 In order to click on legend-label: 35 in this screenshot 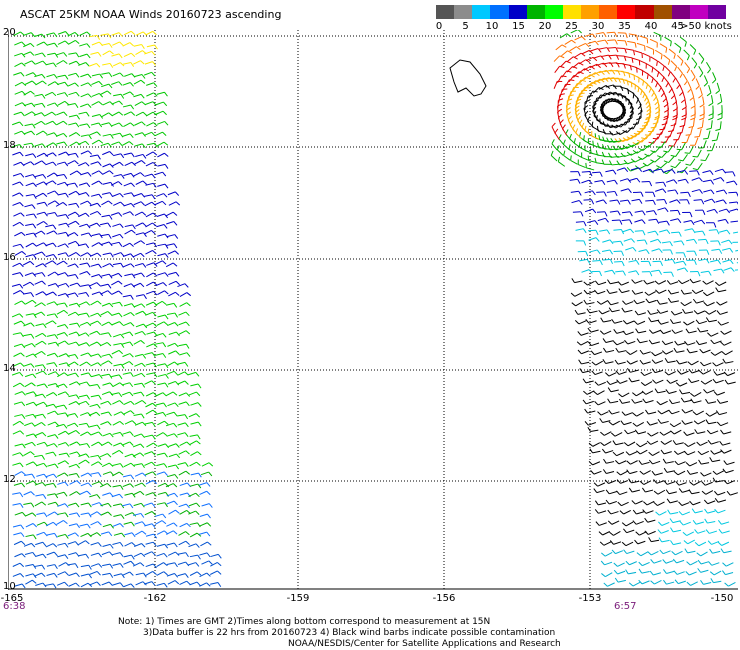, I will do `click(624, 26)`.